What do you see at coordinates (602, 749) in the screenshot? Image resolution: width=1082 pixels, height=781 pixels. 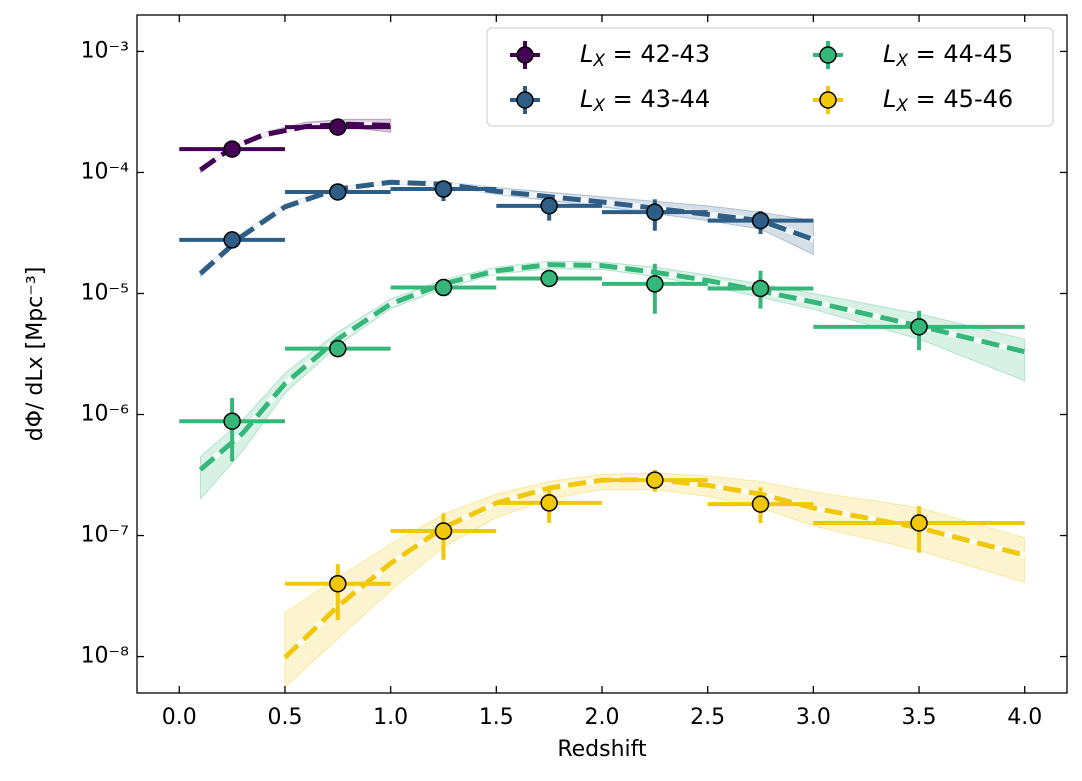 I see `x-axis-label: Redshift` at bounding box center [602, 749].